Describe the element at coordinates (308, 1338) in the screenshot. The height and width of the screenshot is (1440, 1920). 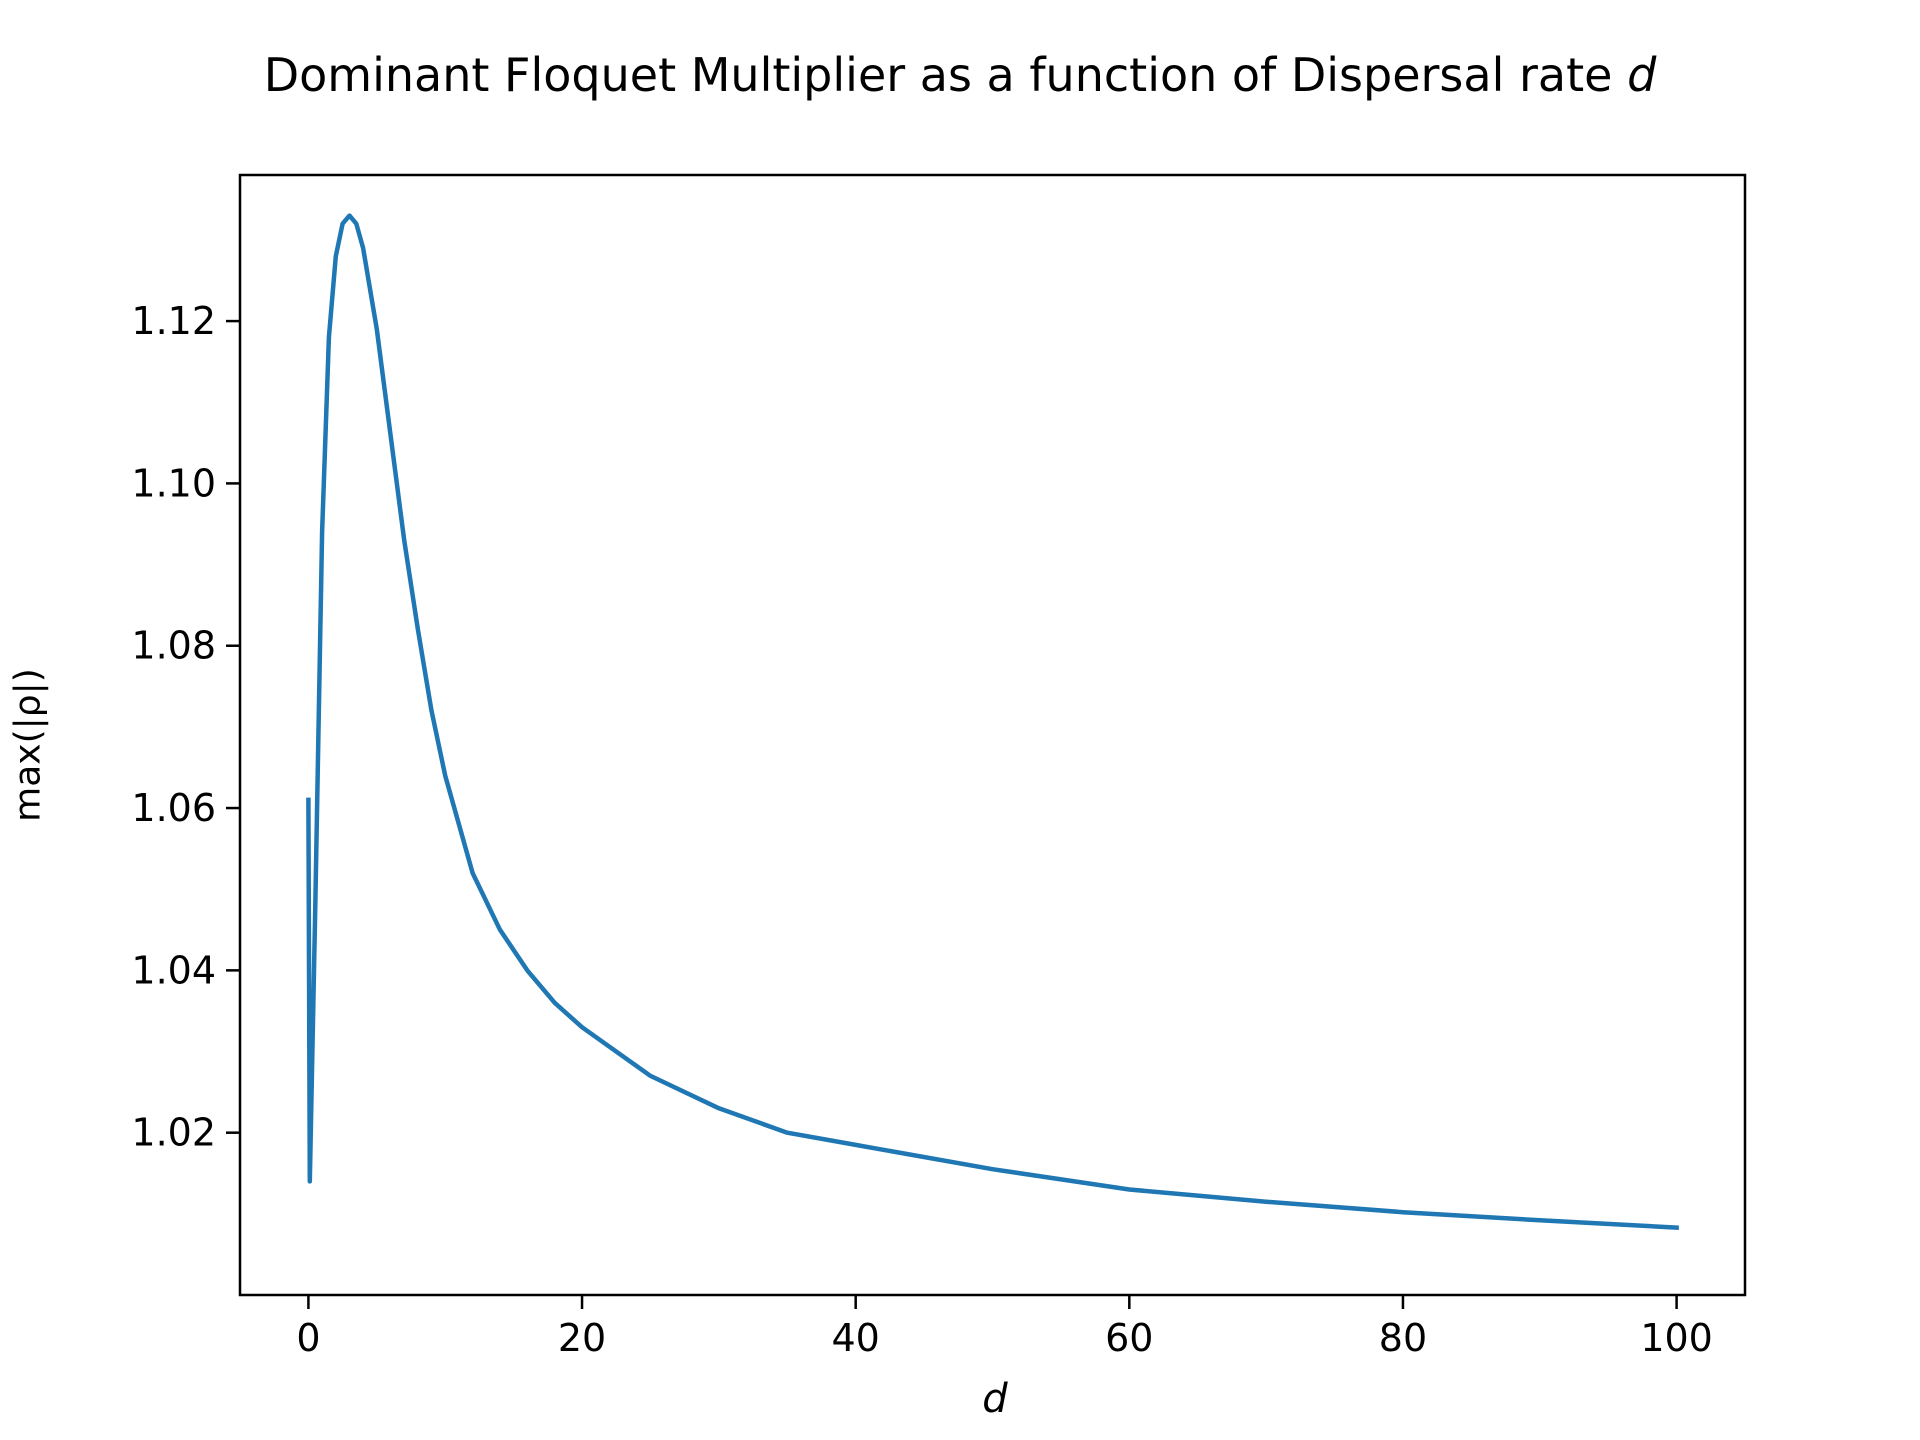
I see `x-tick-label: 0` at that location.